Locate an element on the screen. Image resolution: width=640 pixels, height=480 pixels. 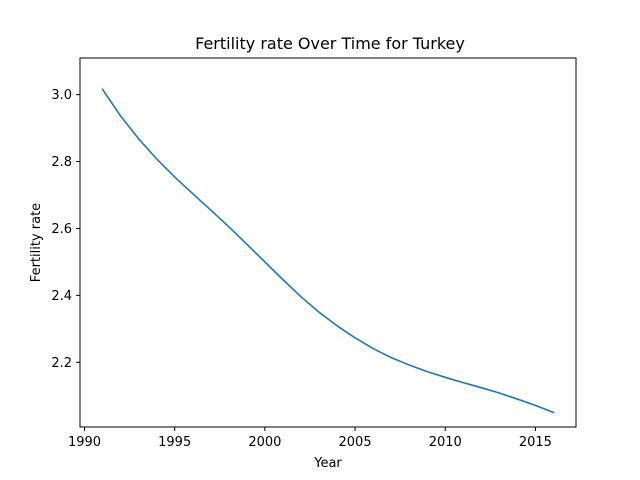
x-tick-label: 2000 is located at coordinates (264, 442).